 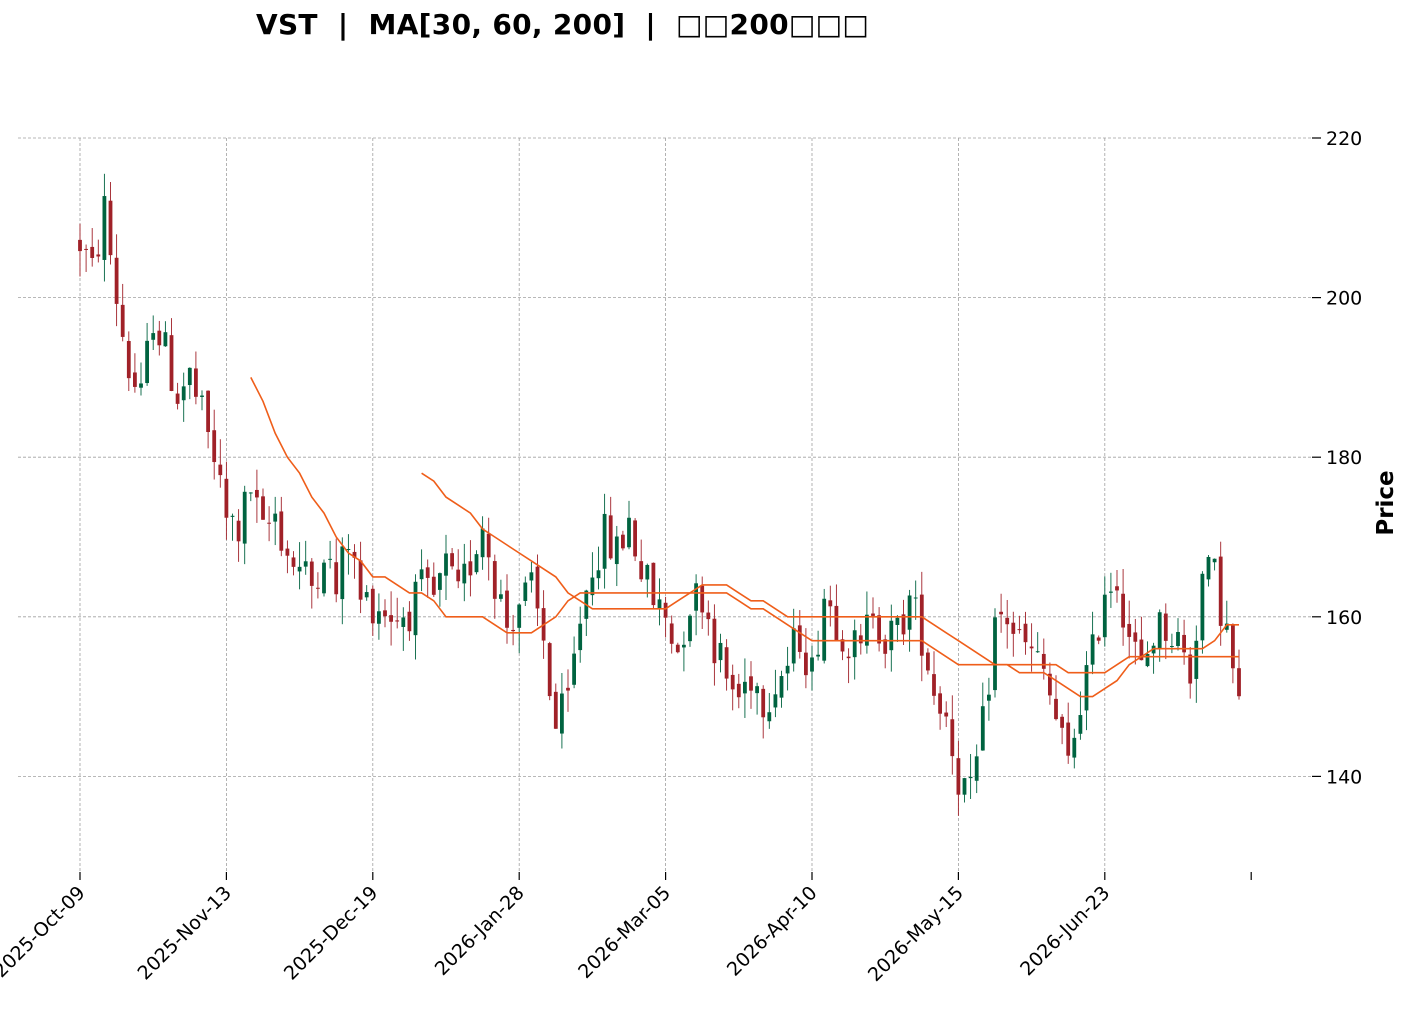 What do you see at coordinates (1344, 458) in the screenshot?
I see `y-tick-label: 180` at bounding box center [1344, 458].